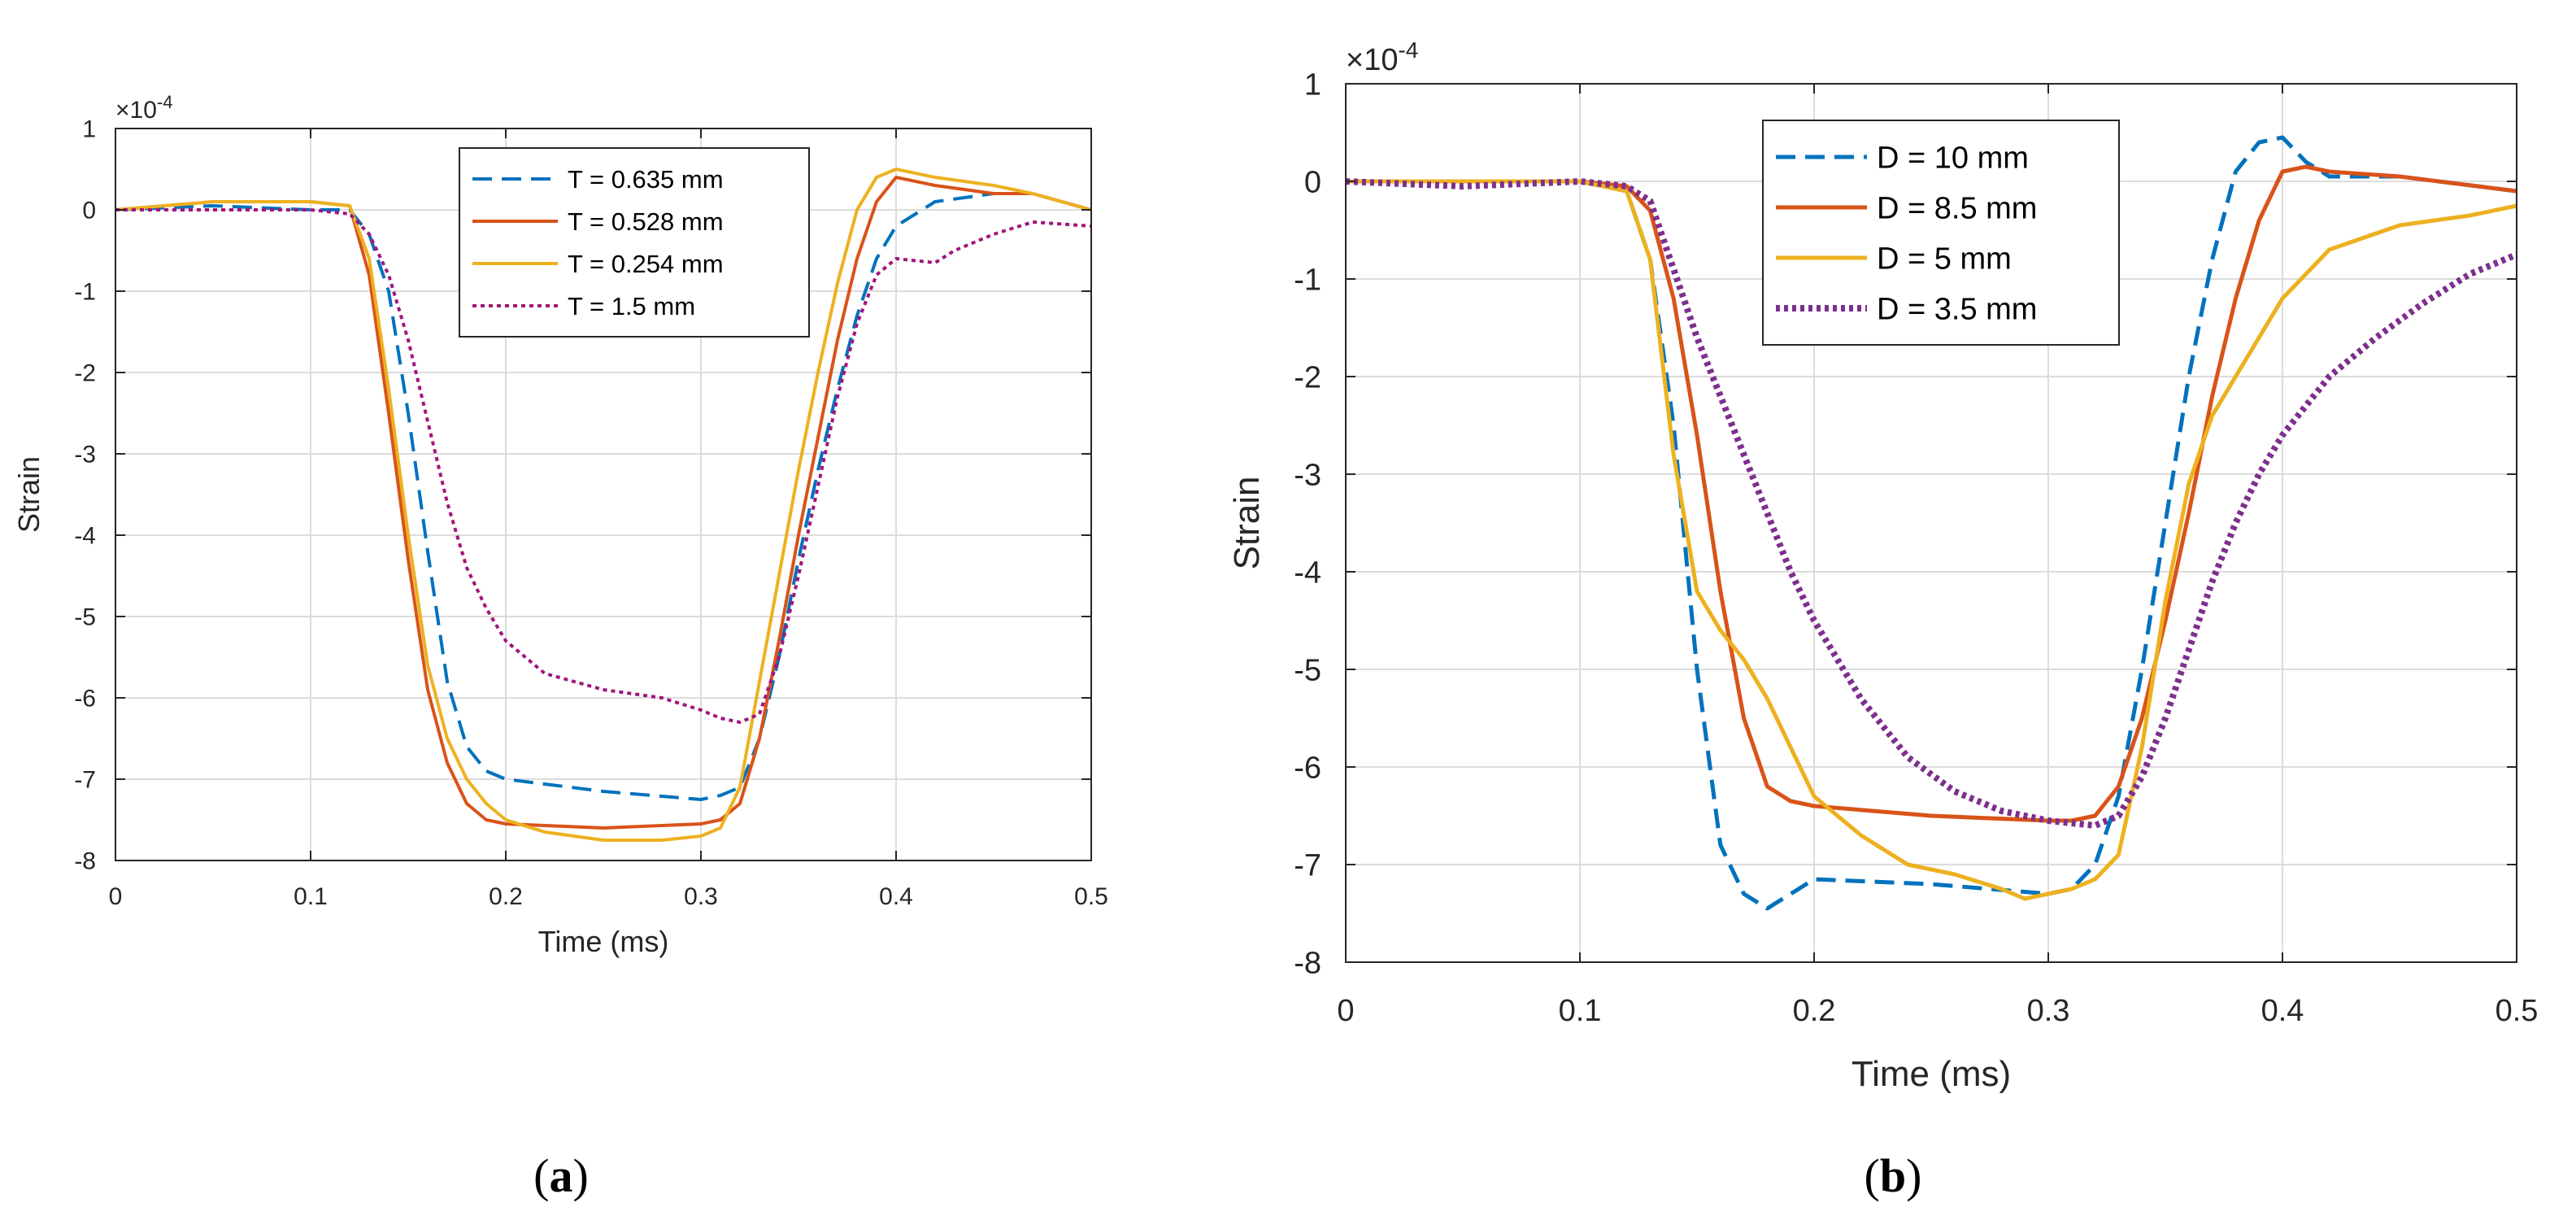 The width and height of the screenshot is (2576, 1220). I want to click on panel-b-x-axis-label: Time (ms), so click(1932, 1074).